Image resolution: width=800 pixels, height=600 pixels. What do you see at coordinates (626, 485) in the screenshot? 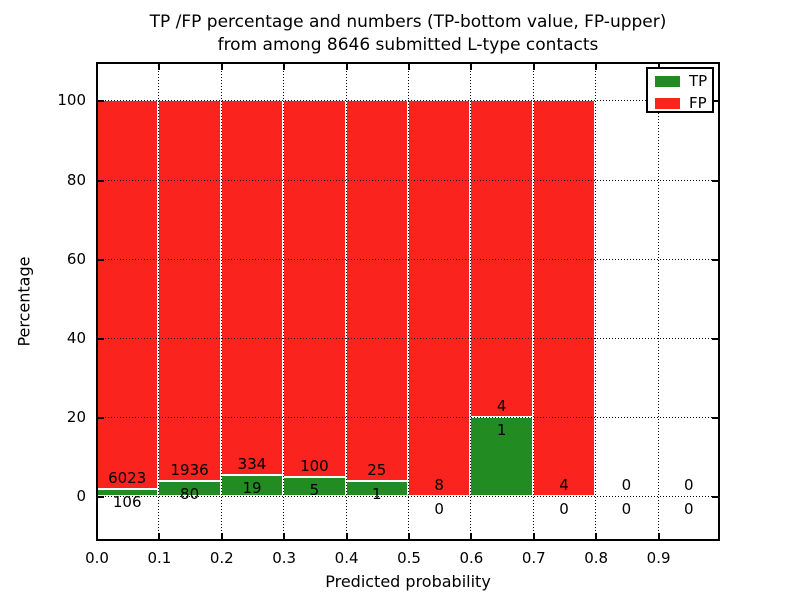
I see `bar-count-label-fp-0.8-0.9: 0` at bounding box center [626, 485].